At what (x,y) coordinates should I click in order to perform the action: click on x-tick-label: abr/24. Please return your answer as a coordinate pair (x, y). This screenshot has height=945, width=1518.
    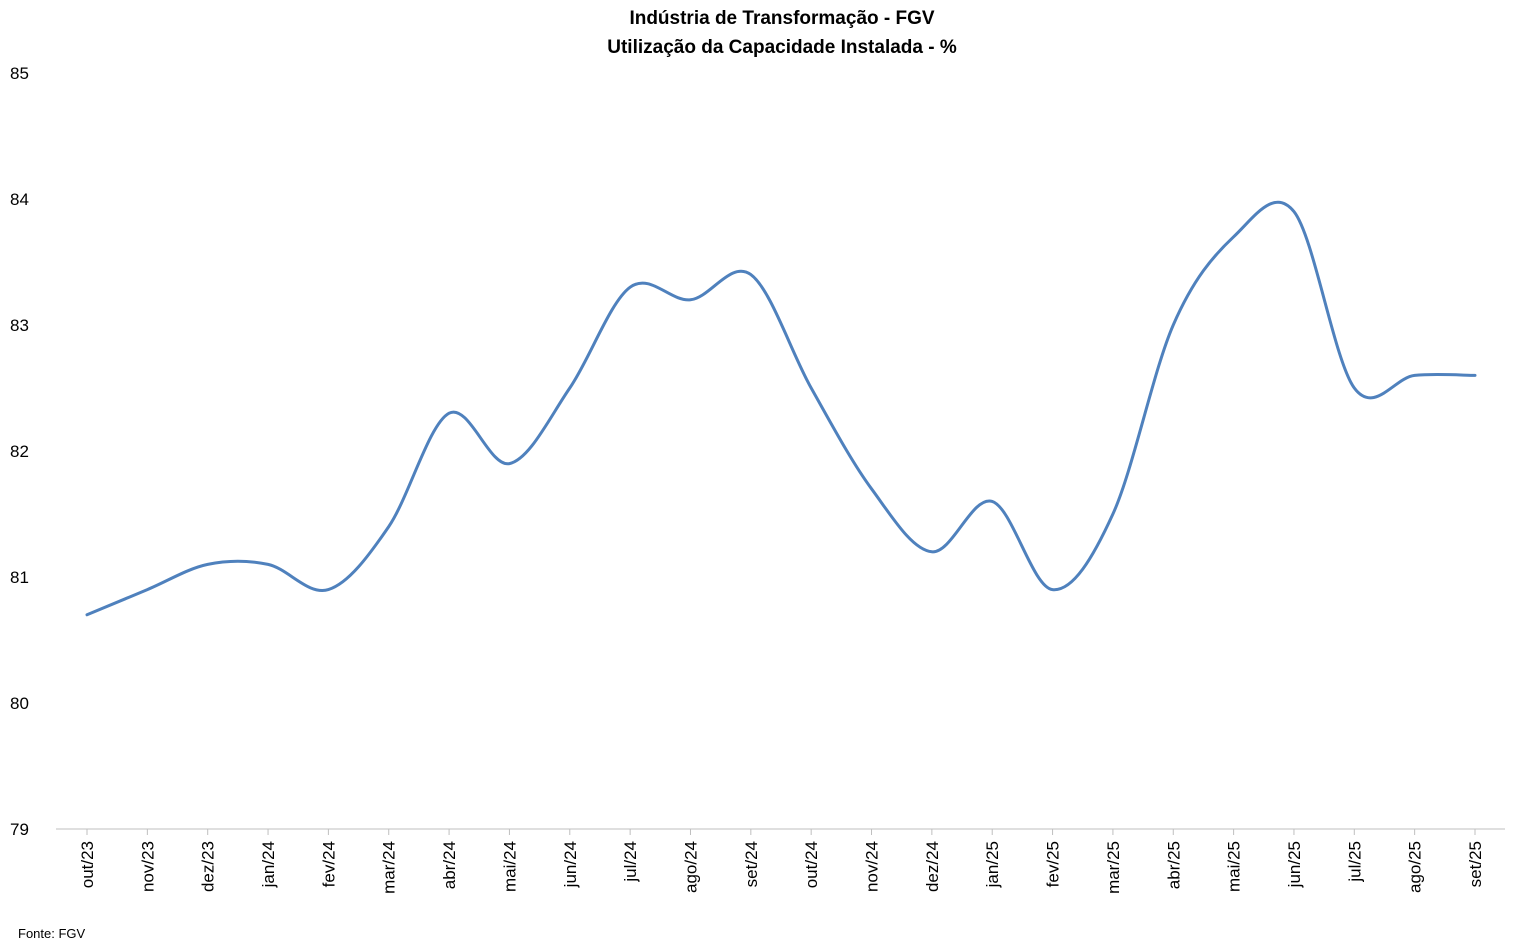
    Looking at the image, I should click on (449, 865).